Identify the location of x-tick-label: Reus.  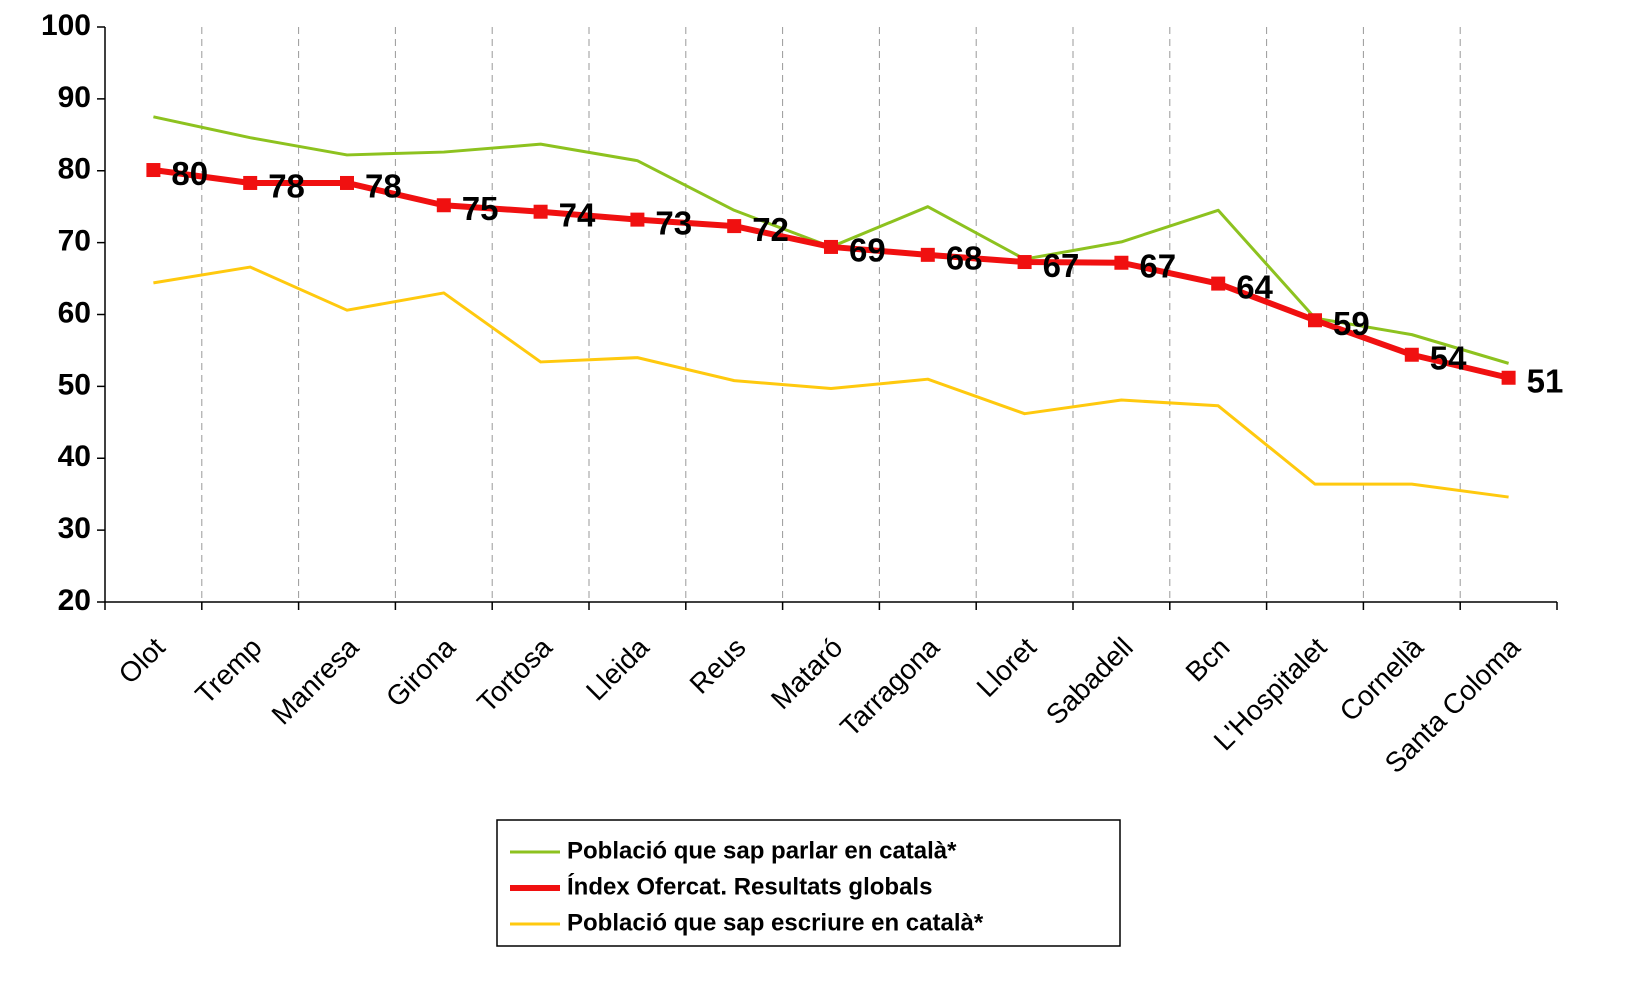
(718, 666).